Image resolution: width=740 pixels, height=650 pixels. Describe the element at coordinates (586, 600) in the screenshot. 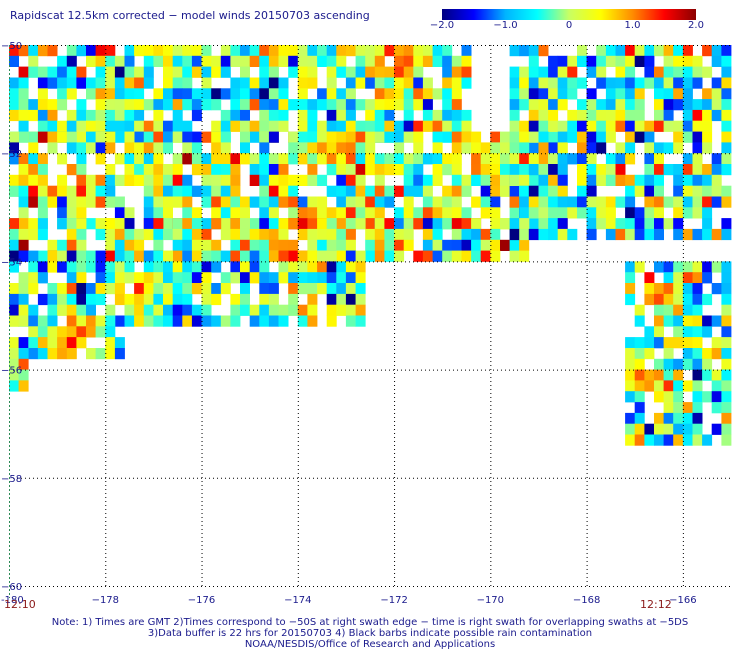

I see `x-tick-label: −168` at that location.